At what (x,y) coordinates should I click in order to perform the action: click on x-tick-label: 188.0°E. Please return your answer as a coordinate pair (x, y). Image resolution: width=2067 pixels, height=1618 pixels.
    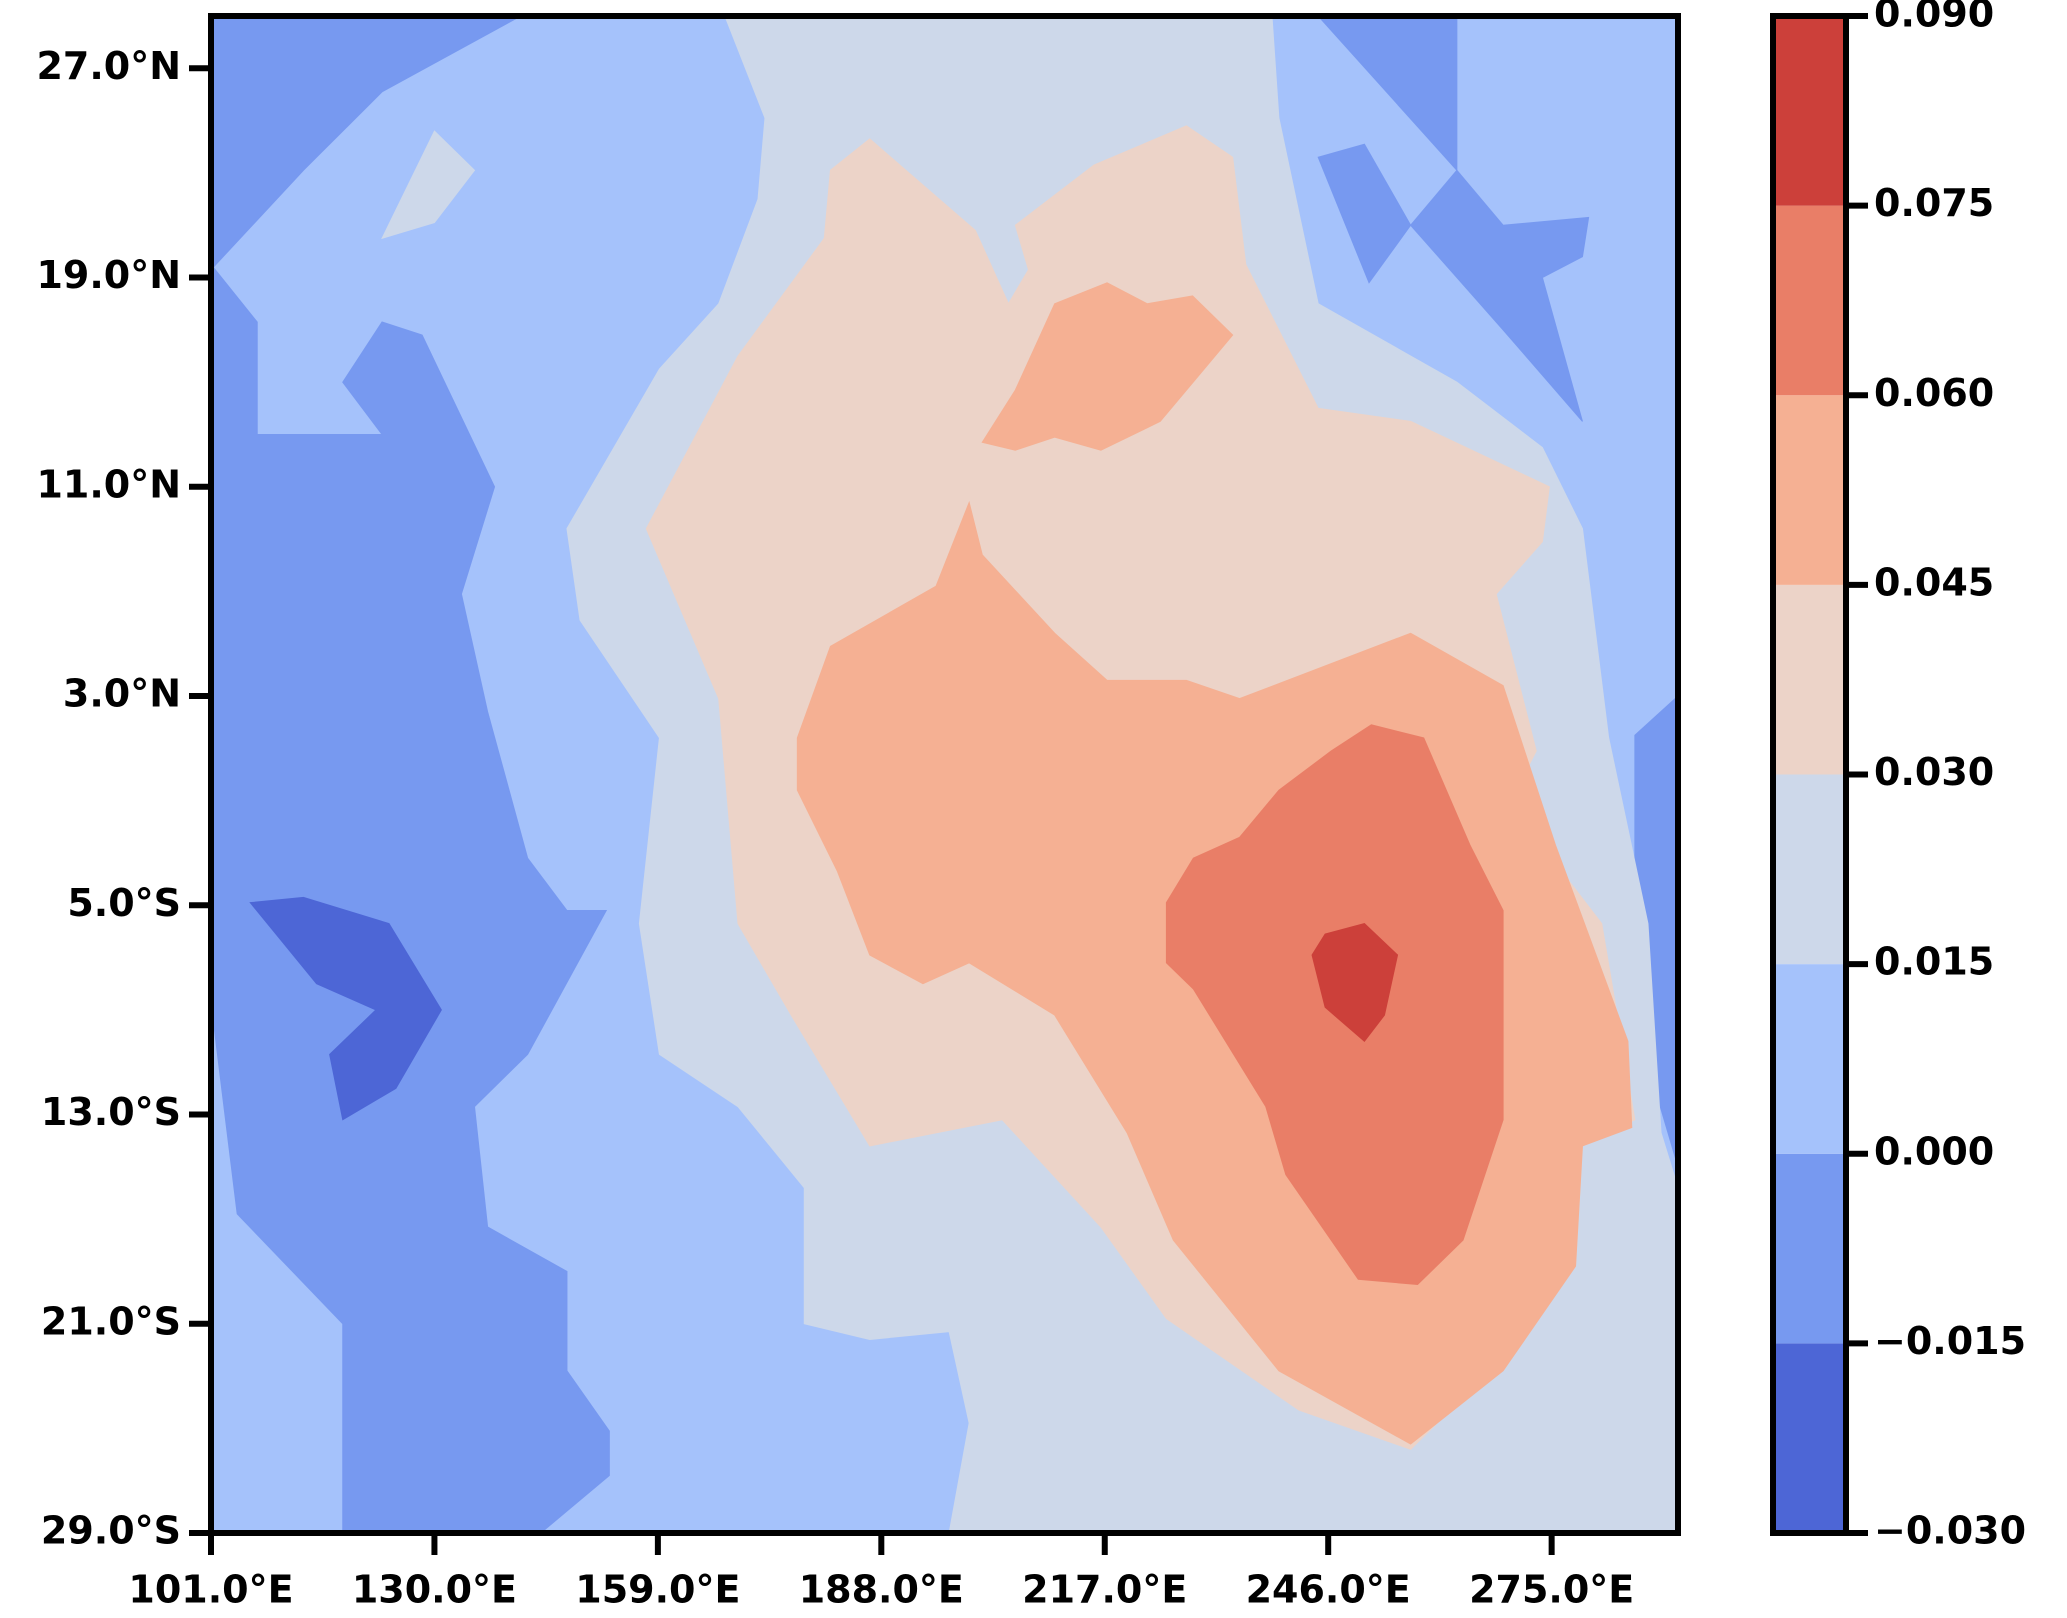
    Looking at the image, I should click on (881, 1590).